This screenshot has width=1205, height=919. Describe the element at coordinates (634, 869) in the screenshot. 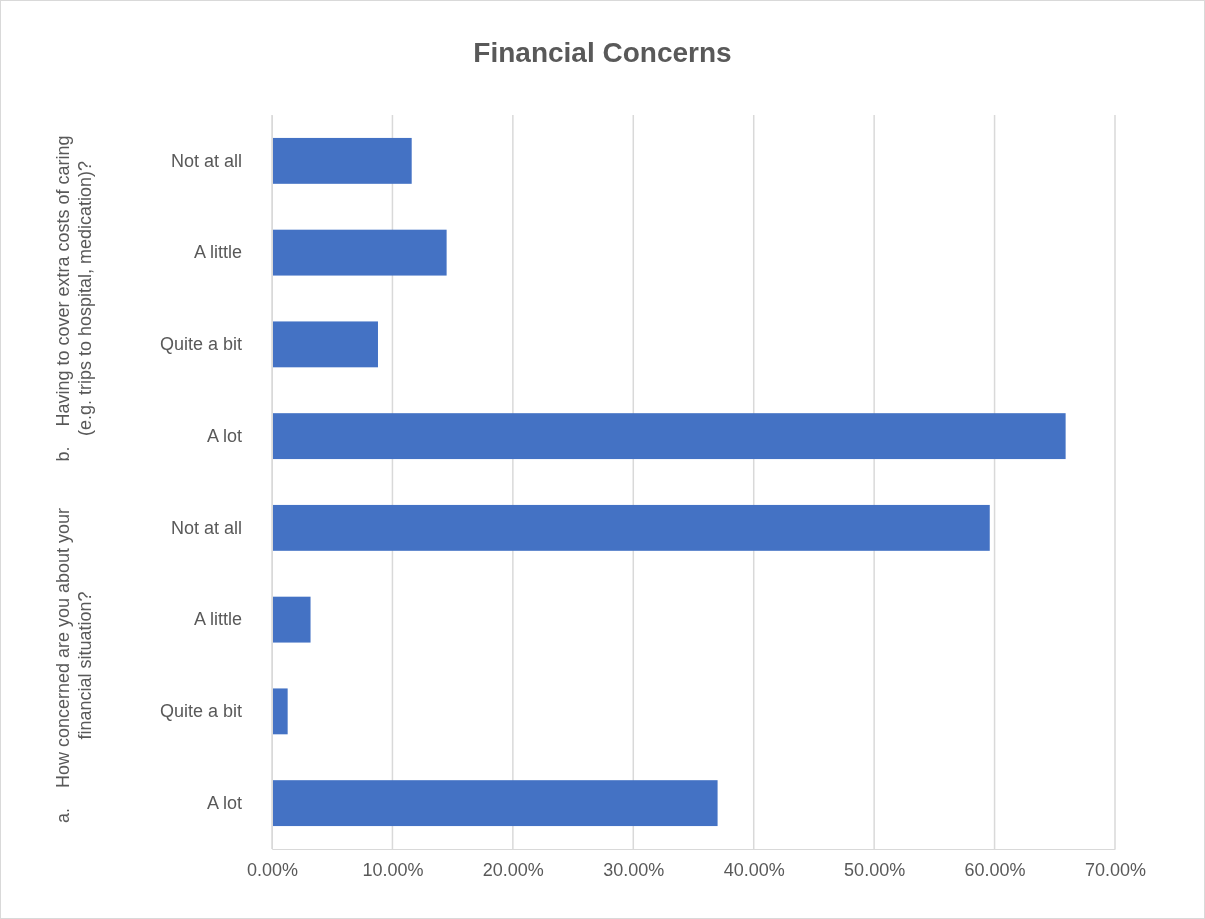

I see `x-tick-label: 30.00%` at that location.